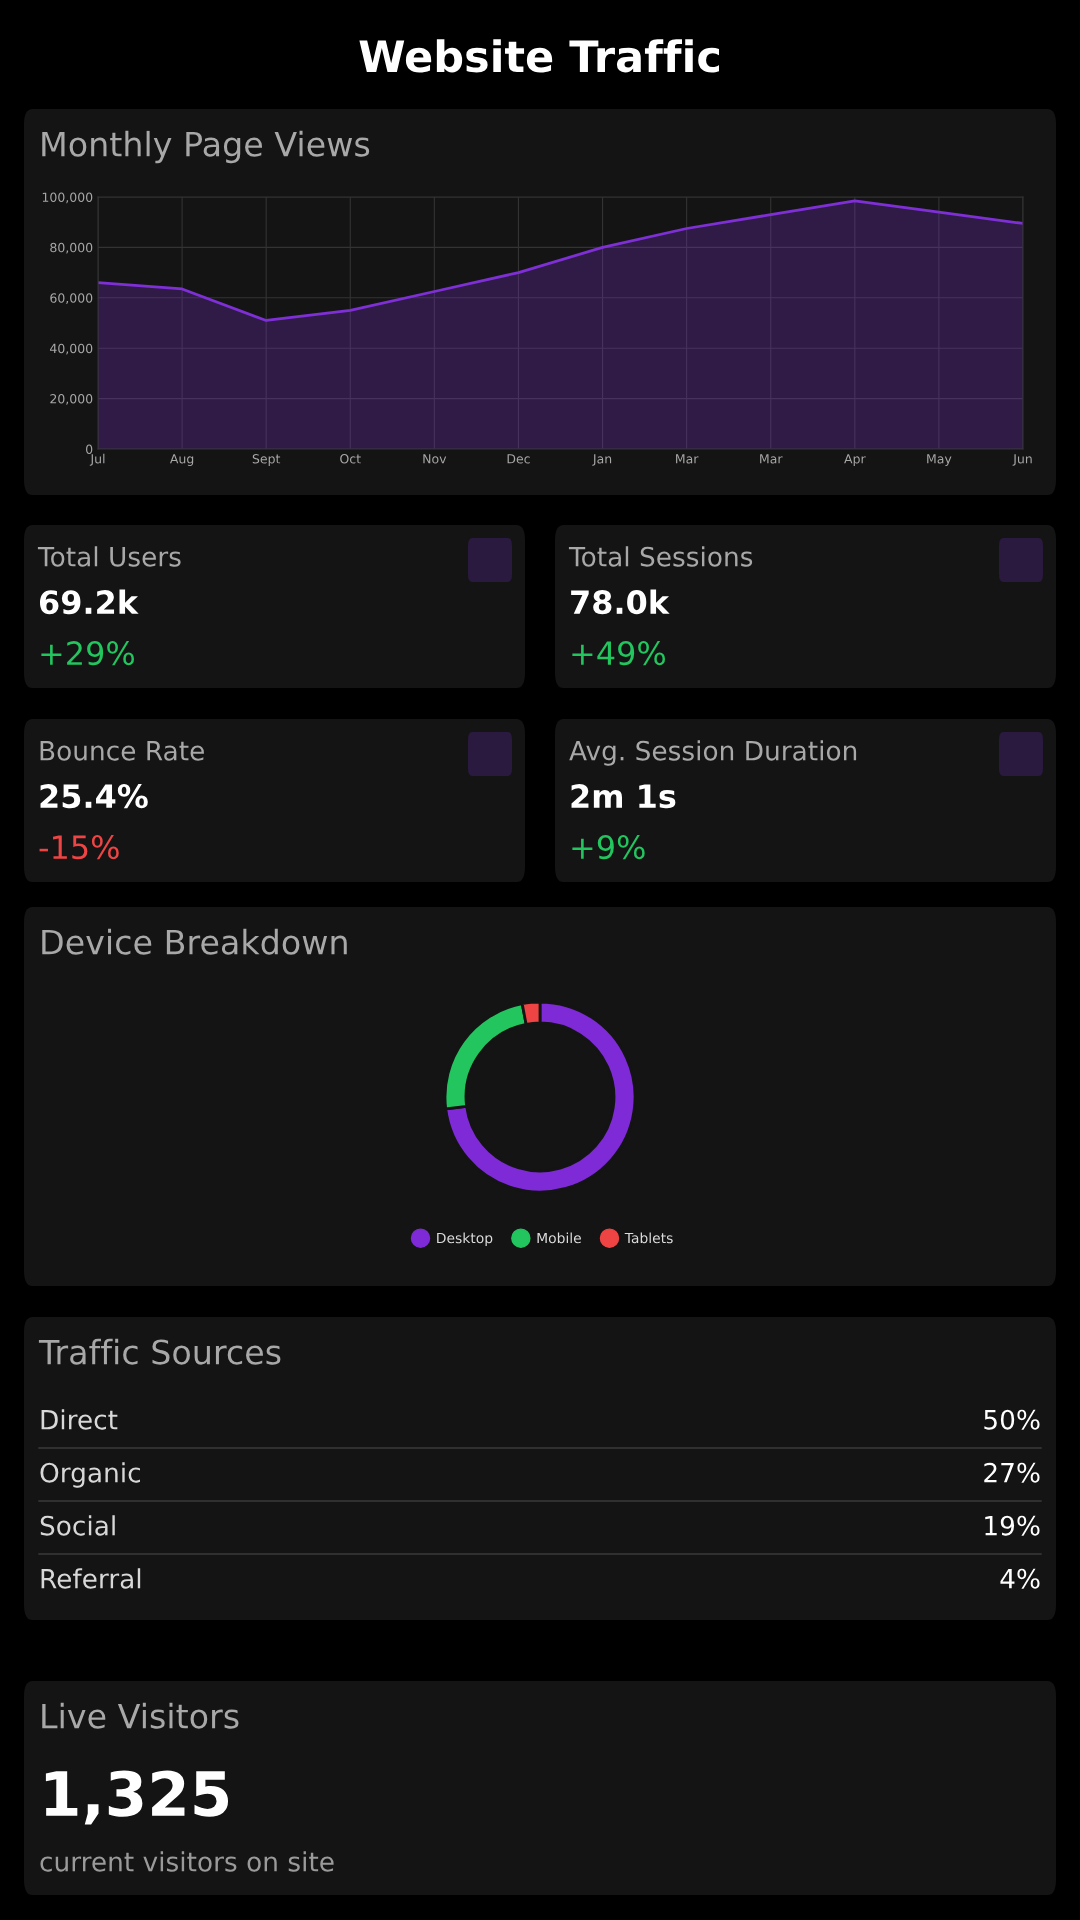 The width and height of the screenshot is (1080, 1920). What do you see at coordinates (71, 399) in the screenshot?
I see `y-tick-label: 20,000` at bounding box center [71, 399].